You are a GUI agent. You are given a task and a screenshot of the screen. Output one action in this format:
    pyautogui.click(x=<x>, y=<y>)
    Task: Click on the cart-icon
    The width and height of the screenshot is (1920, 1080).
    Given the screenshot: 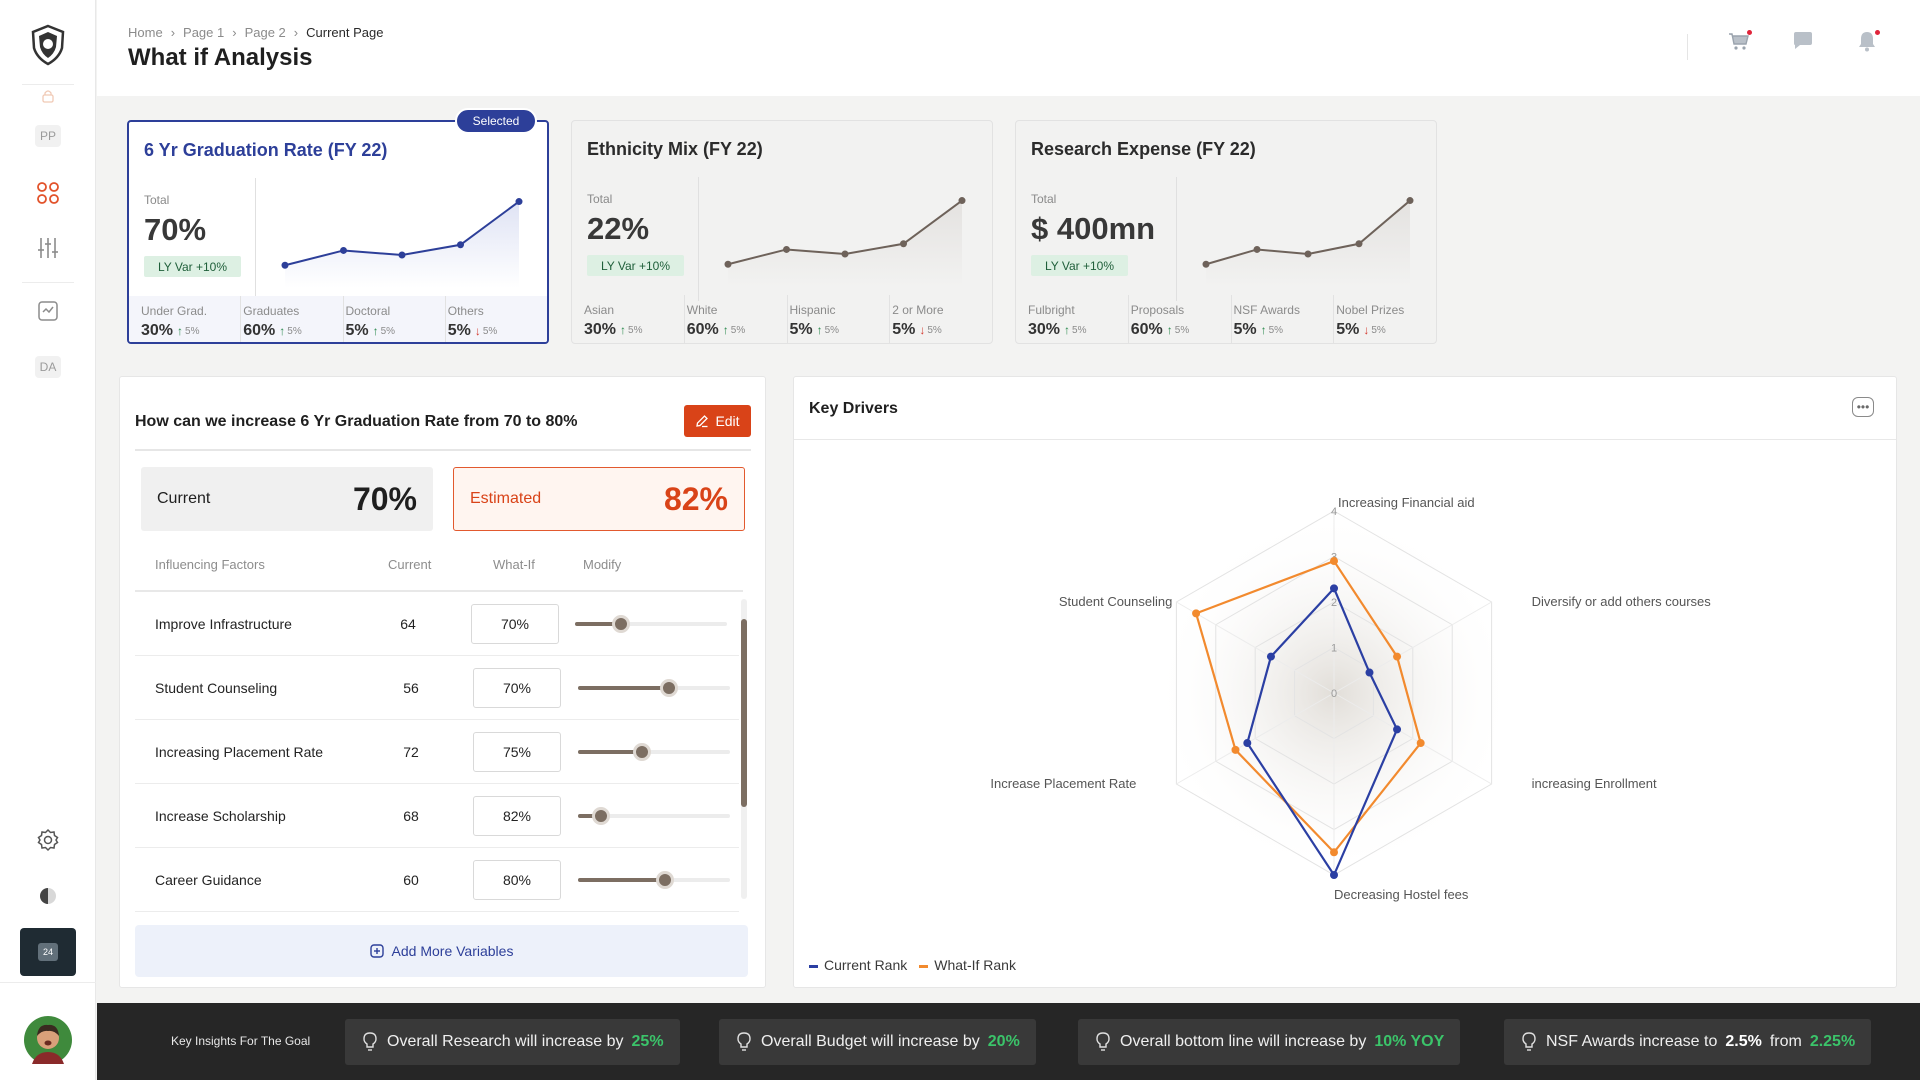 What is the action you would take?
    pyautogui.click(x=1739, y=41)
    